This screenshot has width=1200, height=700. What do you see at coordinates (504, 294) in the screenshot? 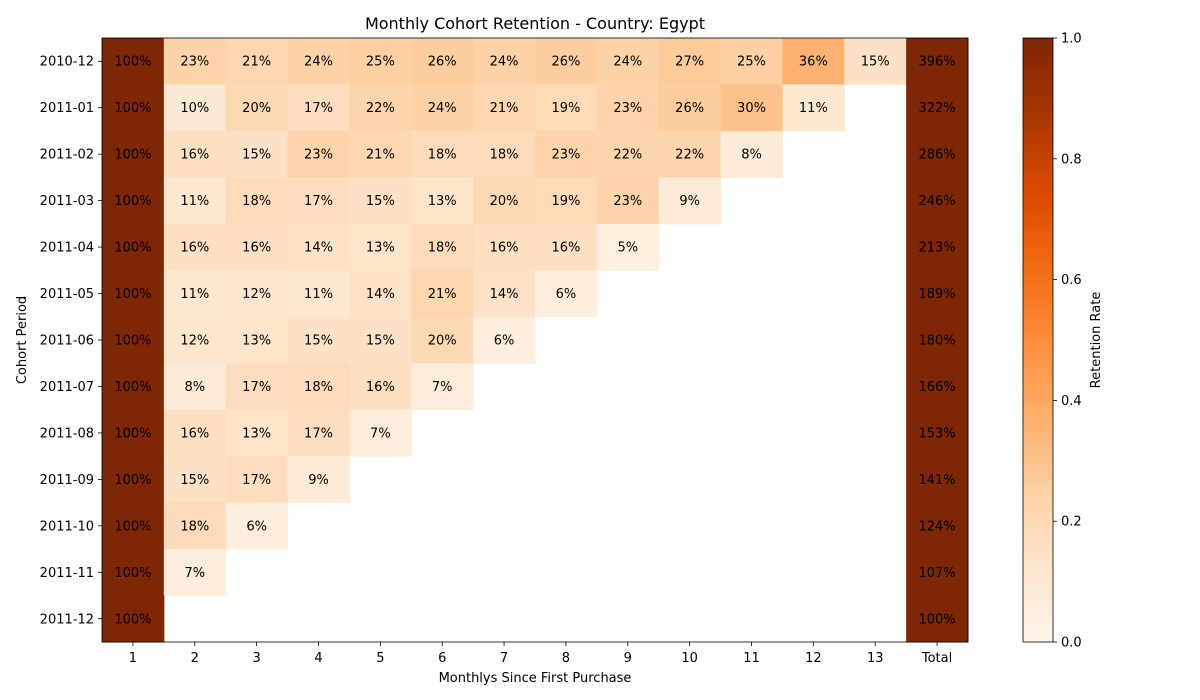
I see `cell-value-label: 14%` at bounding box center [504, 294].